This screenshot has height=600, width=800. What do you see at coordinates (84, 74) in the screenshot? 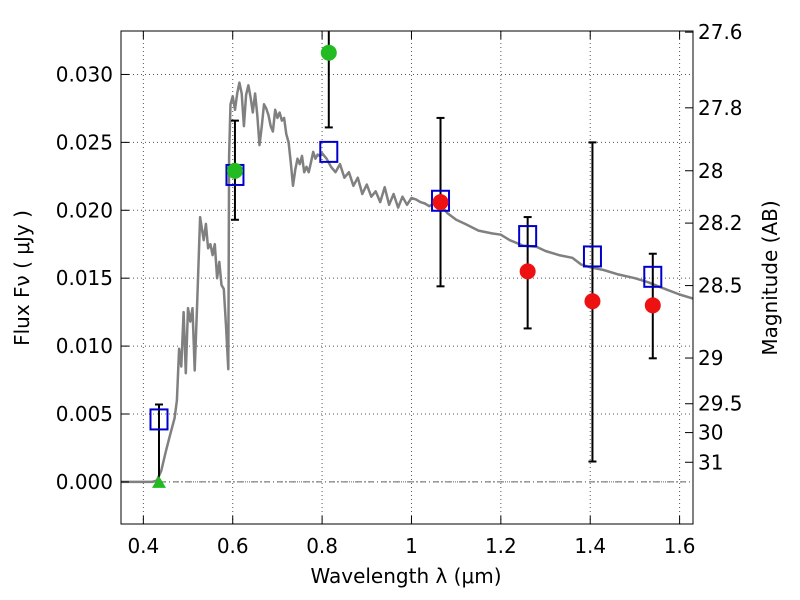
I see `y-tick-label: 0.030` at bounding box center [84, 74].